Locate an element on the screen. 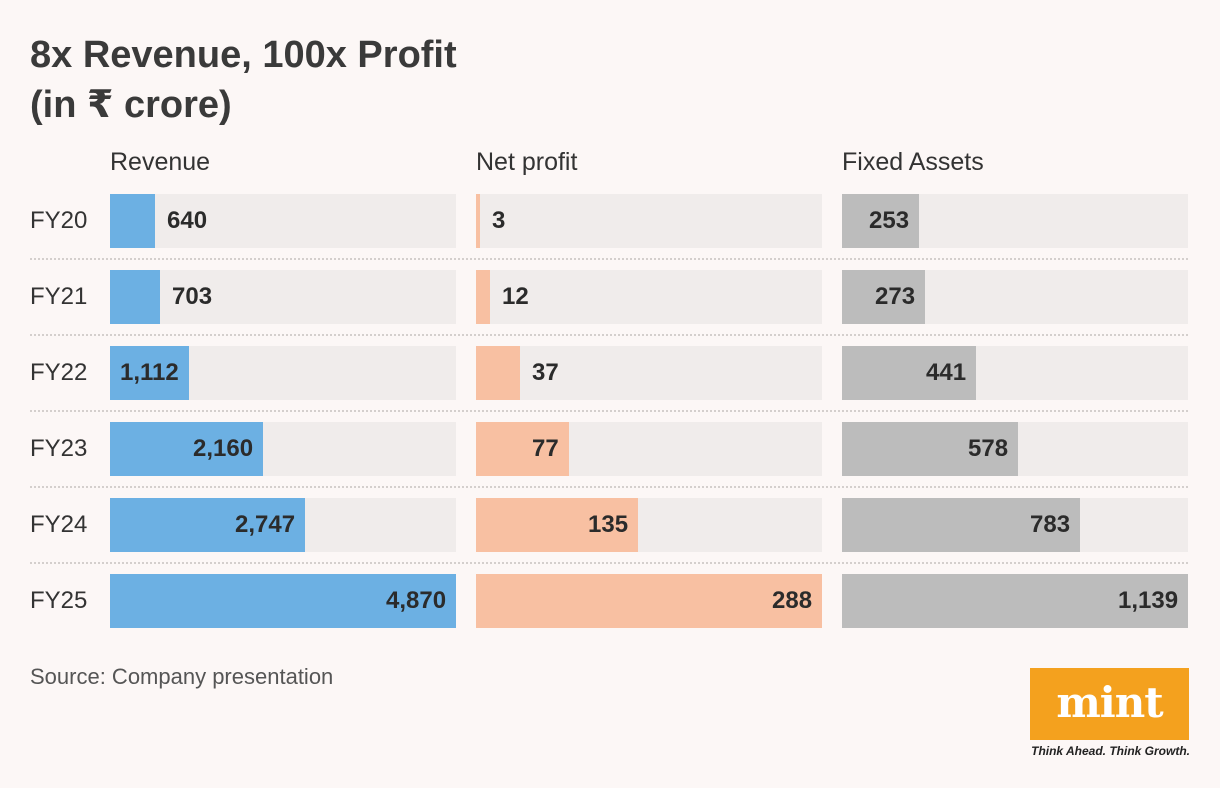  bar-track: 441 is located at coordinates (1015, 373).